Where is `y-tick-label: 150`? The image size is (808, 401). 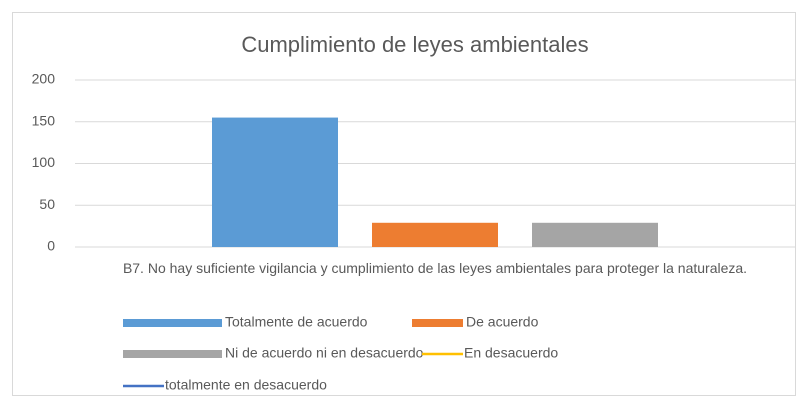 y-tick-label: 150 is located at coordinates (44, 120).